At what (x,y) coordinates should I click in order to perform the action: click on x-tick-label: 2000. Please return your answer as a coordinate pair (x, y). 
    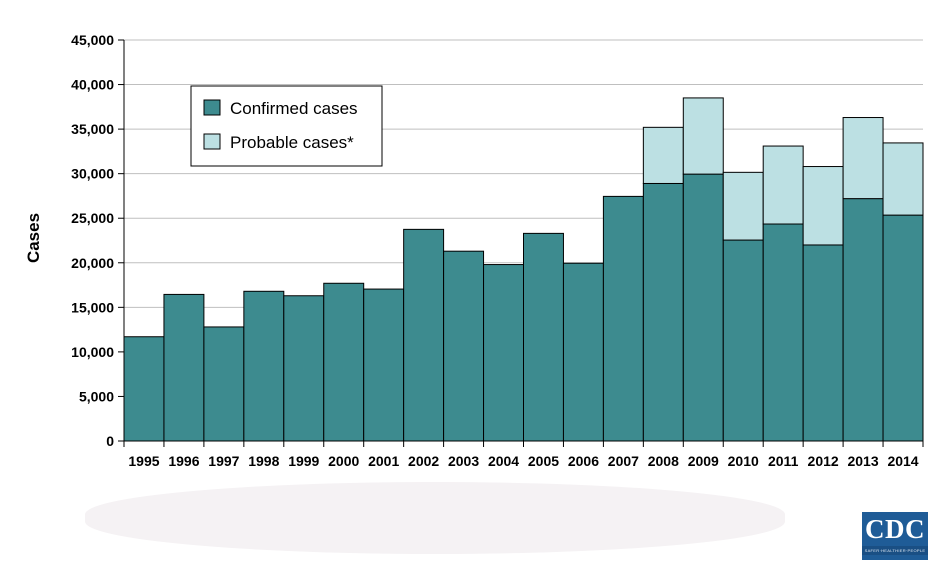
    Looking at the image, I should click on (343, 461).